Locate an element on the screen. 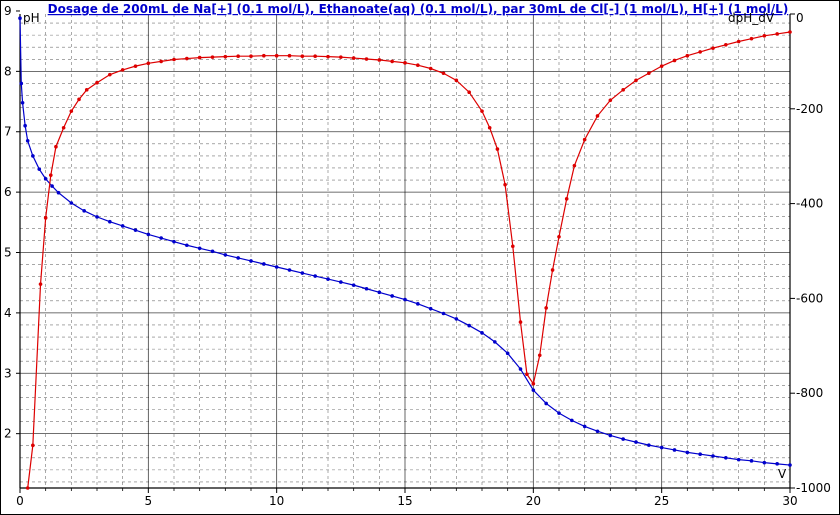 The image size is (840, 515). y2-tick-label: -400 is located at coordinates (809, 204).